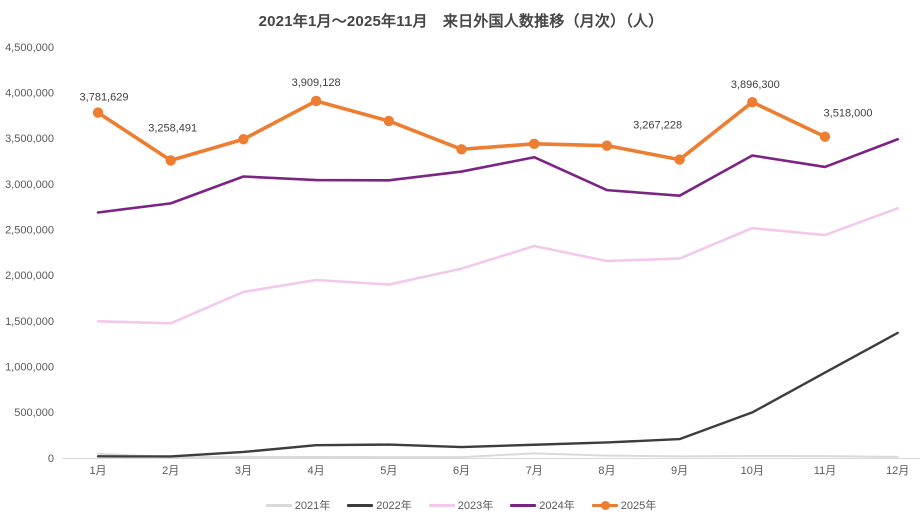 The width and height of the screenshot is (922, 521). What do you see at coordinates (498, 455) in the screenshot?
I see `series-line-2021年` at bounding box center [498, 455].